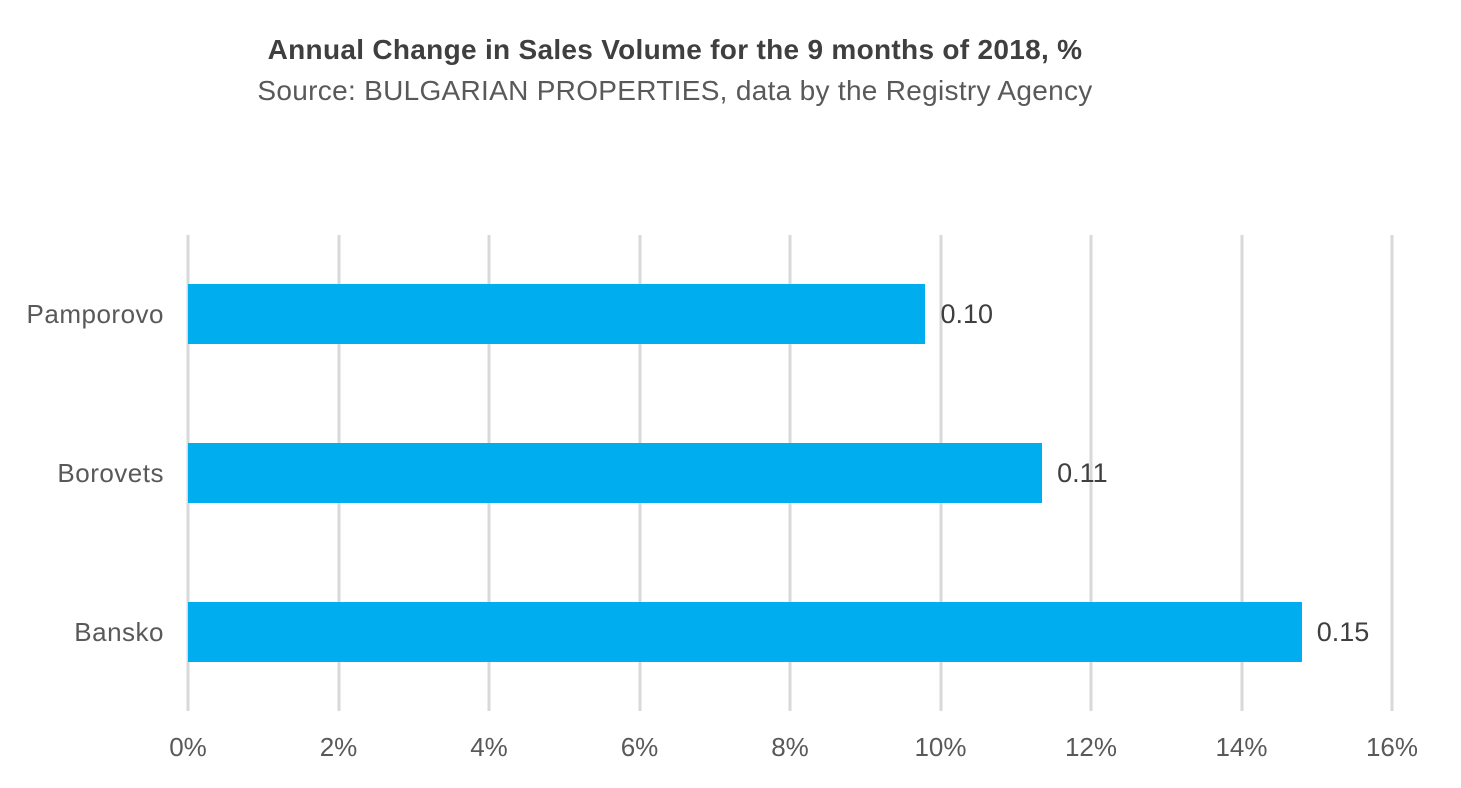 This screenshot has width=1461, height=788. What do you see at coordinates (188, 747) in the screenshot?
I see `x-axis-tick-label: 0%` at bounding box center [188, 747].